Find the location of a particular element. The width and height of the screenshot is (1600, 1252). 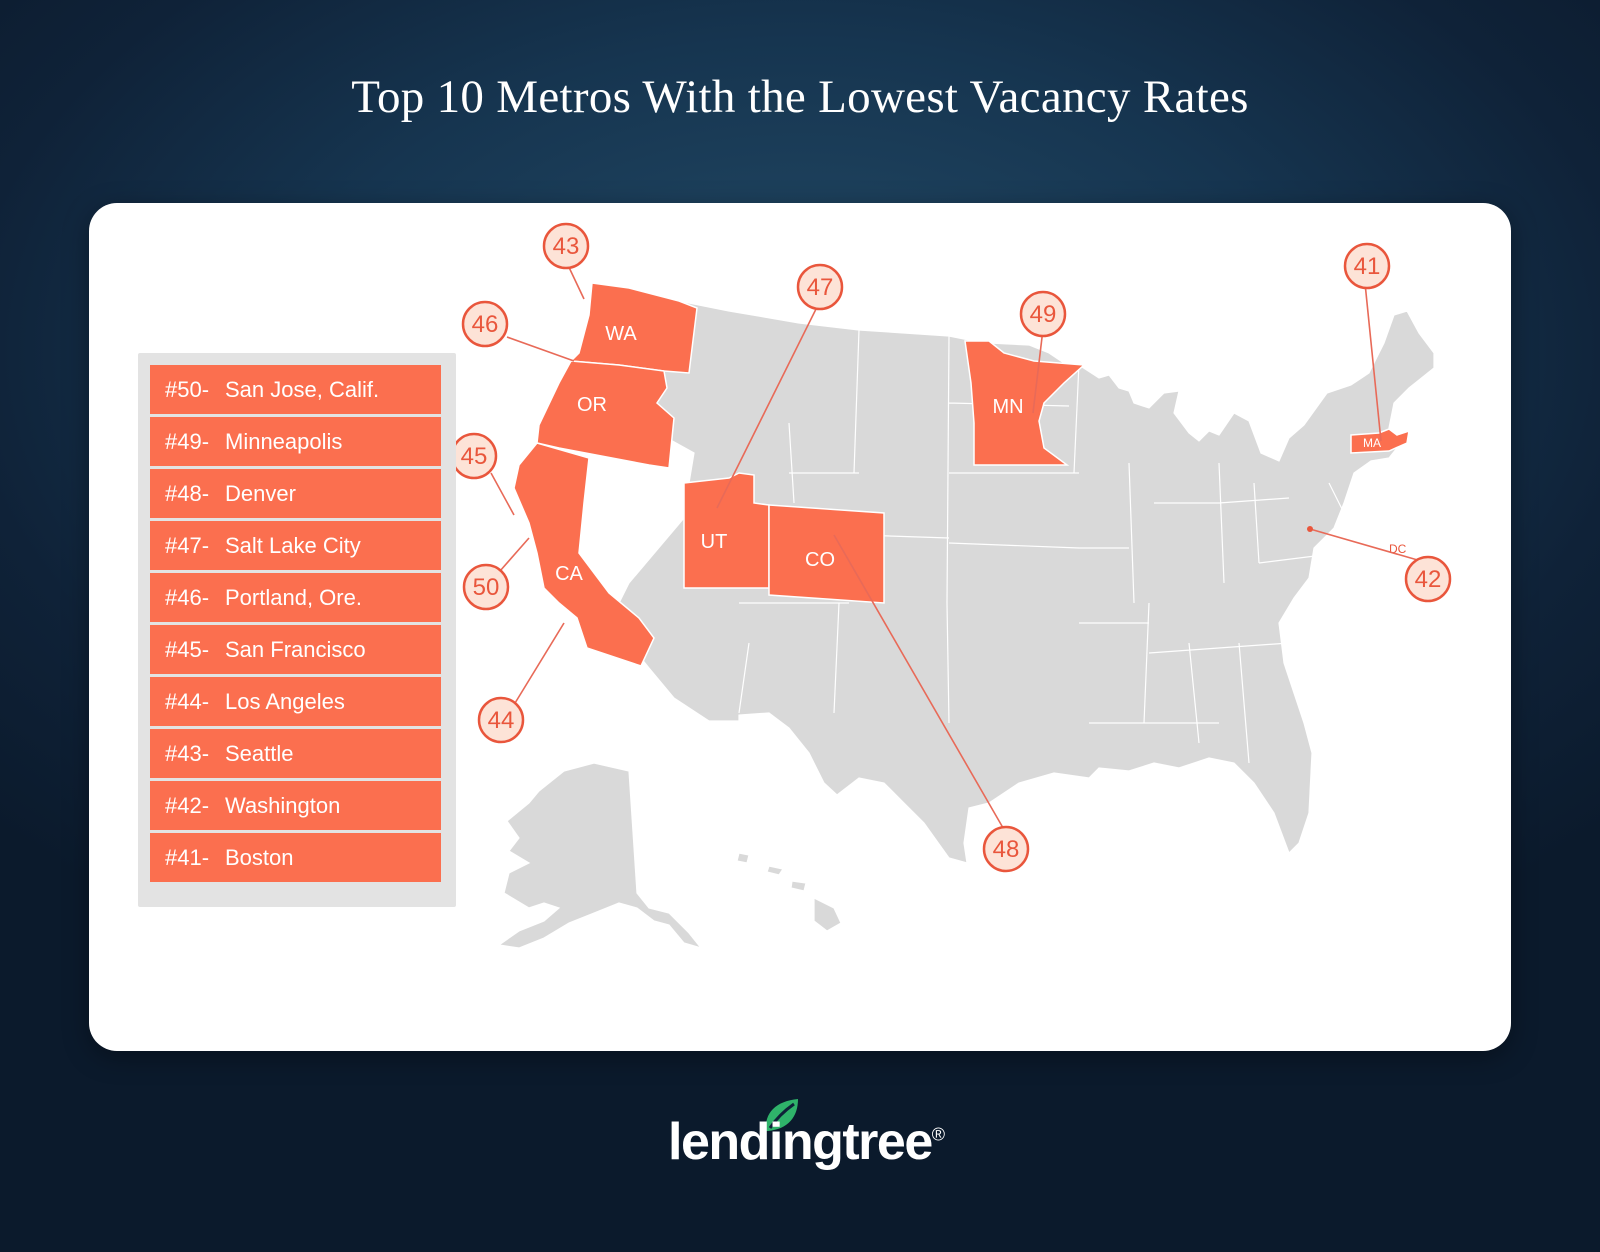

badge-48-text: 48 is located at coordinates (1006, 849).